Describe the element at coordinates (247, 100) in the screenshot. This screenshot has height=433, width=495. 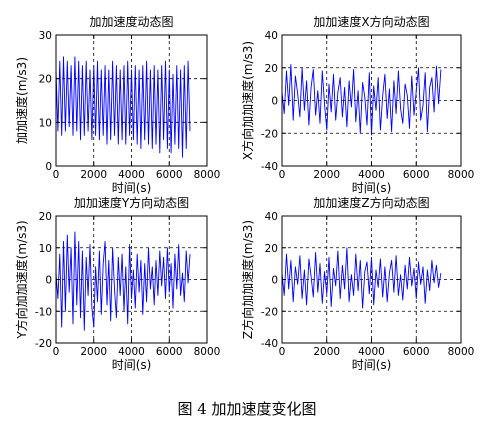
I see `y-axis-label: X方向加加速度(m/s3)` at that location.